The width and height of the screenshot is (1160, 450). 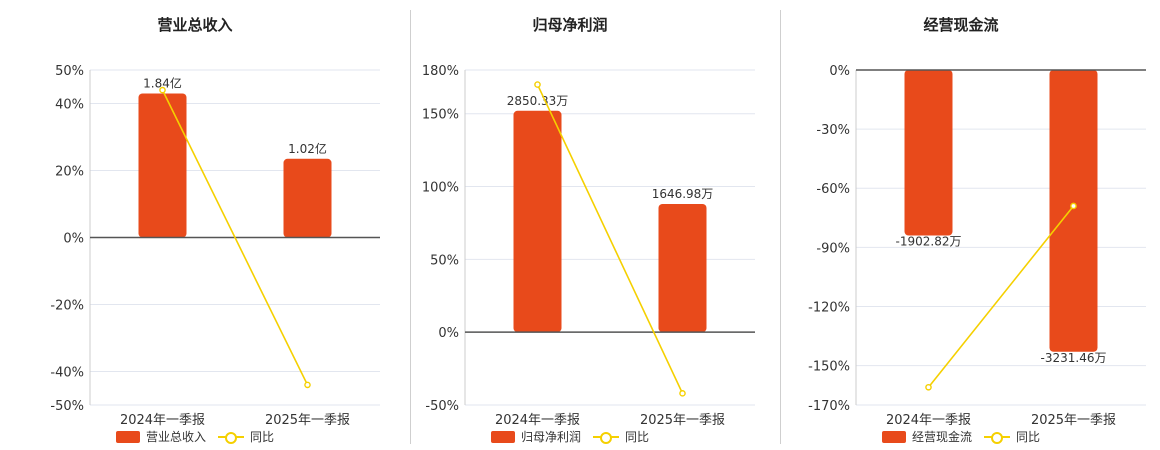 I want to click on legend-item-bar: 营业总收入, so click(x=160, y=436).